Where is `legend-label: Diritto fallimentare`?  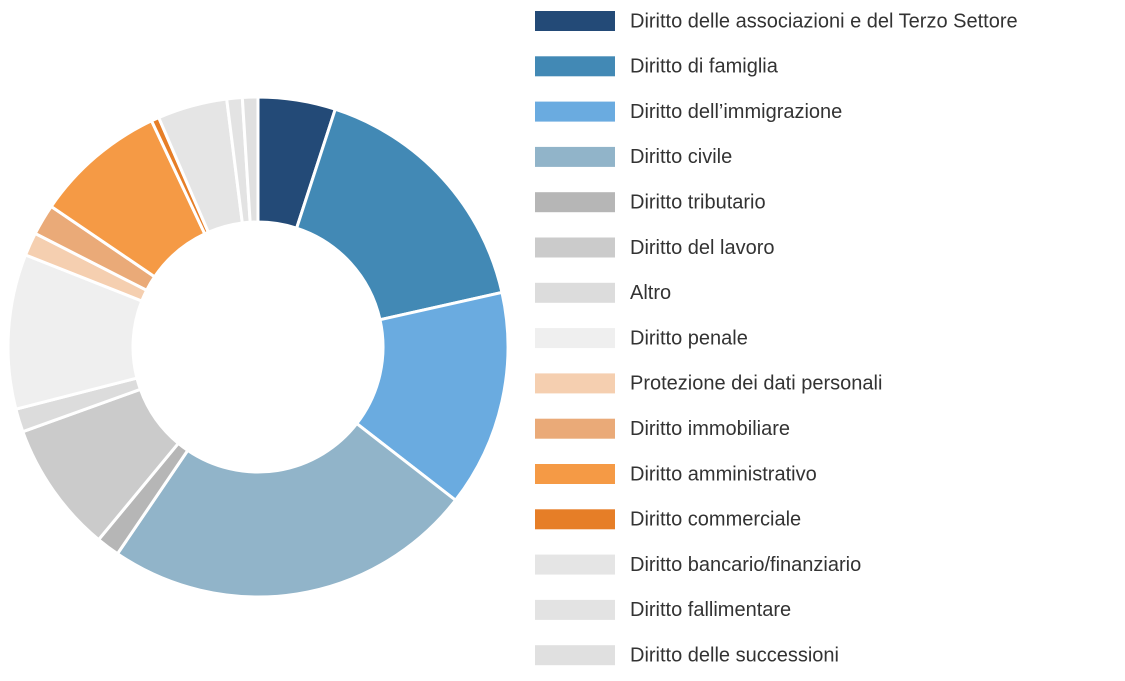 legend-label: Diritto fallimentare is located at coordinates (710, 610).